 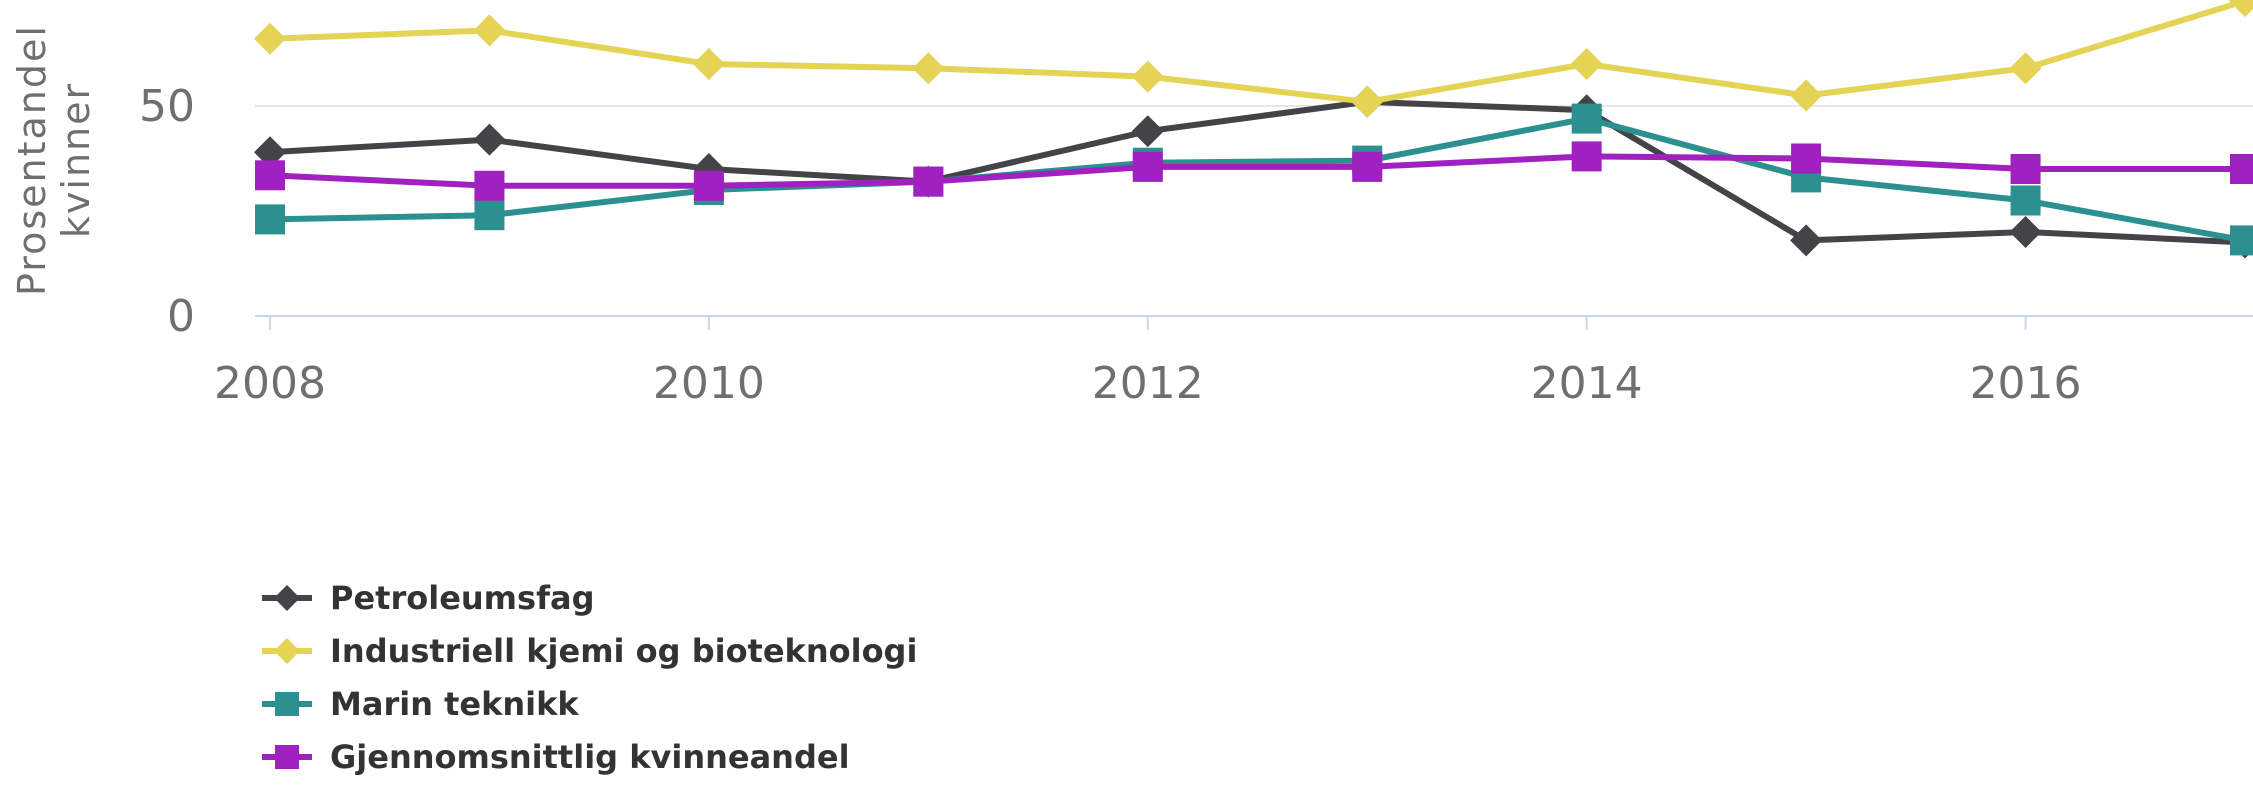 I want to click on y-axis-title-text: Prosentandelkvinner, so click(x=54, y=160).